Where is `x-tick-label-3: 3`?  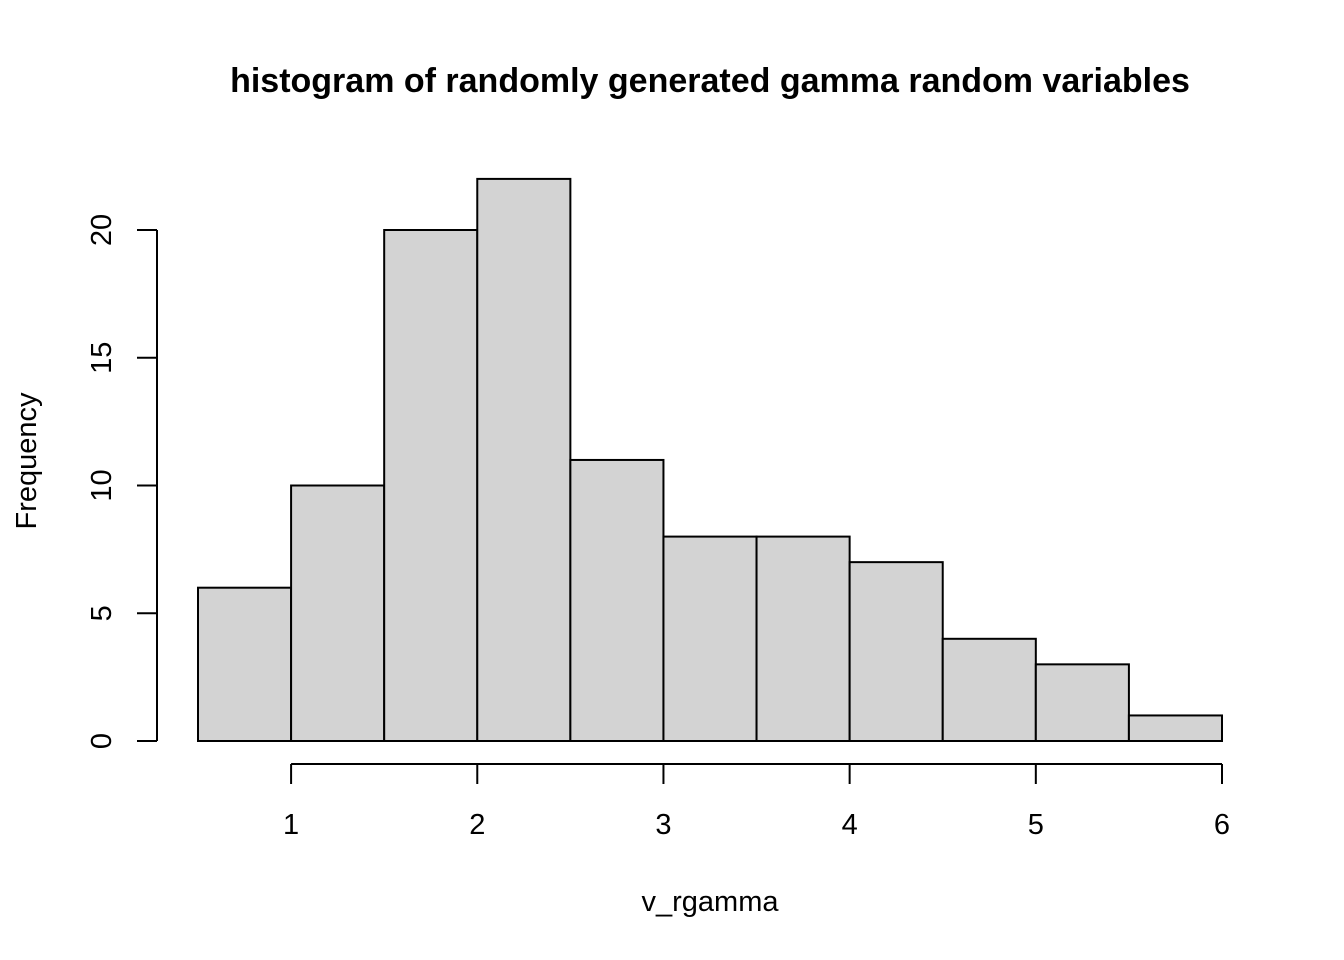
x-tick-label-3: 3 is located at coordinates (663, 825).